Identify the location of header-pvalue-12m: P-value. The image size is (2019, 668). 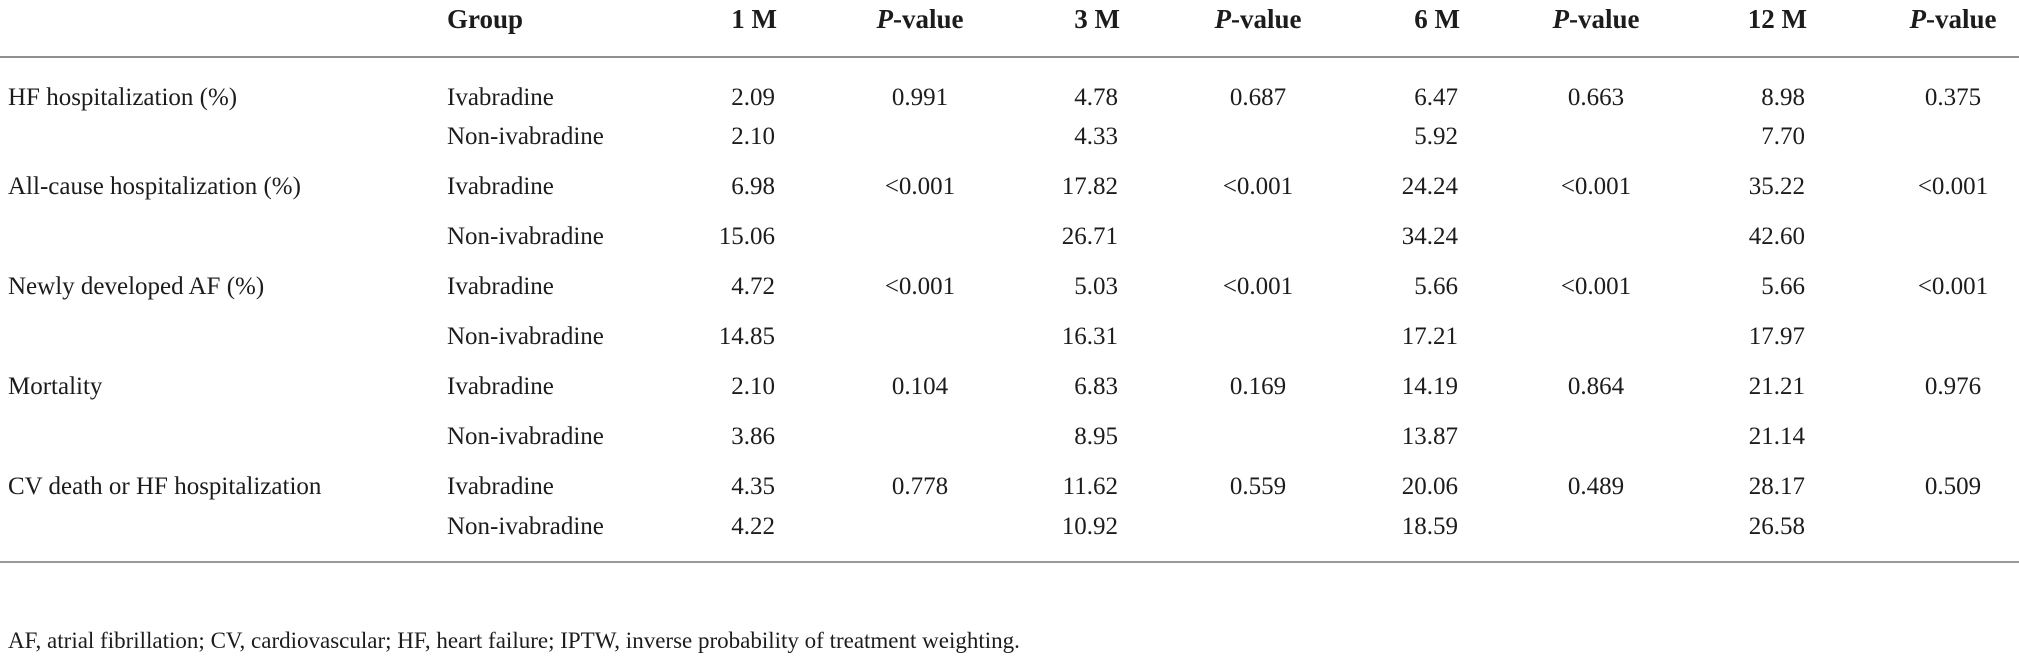
(1918, 29).